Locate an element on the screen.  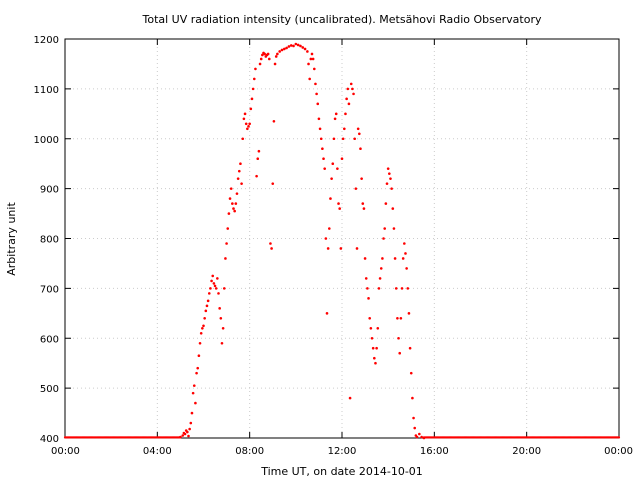
data-point-baseline is located at coordinates (619, 437).